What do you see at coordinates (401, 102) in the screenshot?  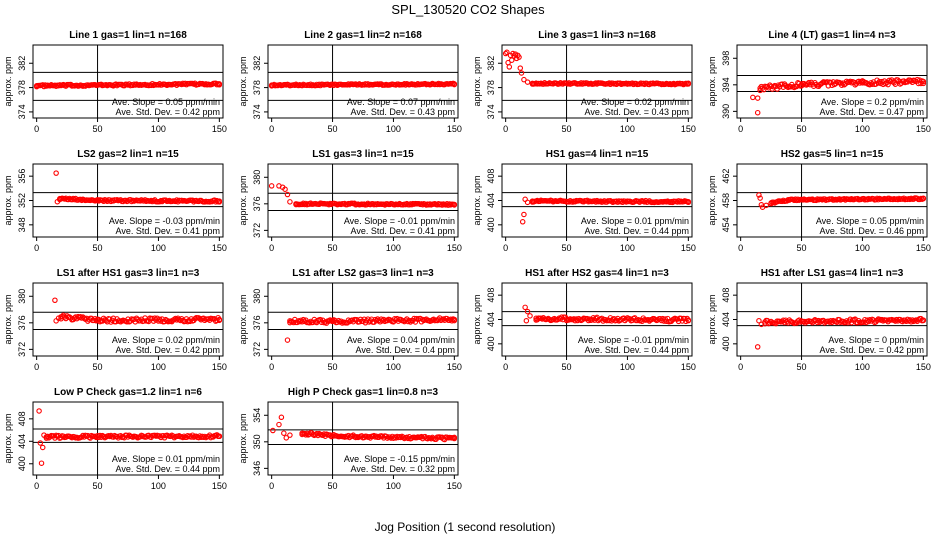 I see `ave-slope-text: Ave. Slope = 0.07 ppm/min` at bounding box center [401, 102].